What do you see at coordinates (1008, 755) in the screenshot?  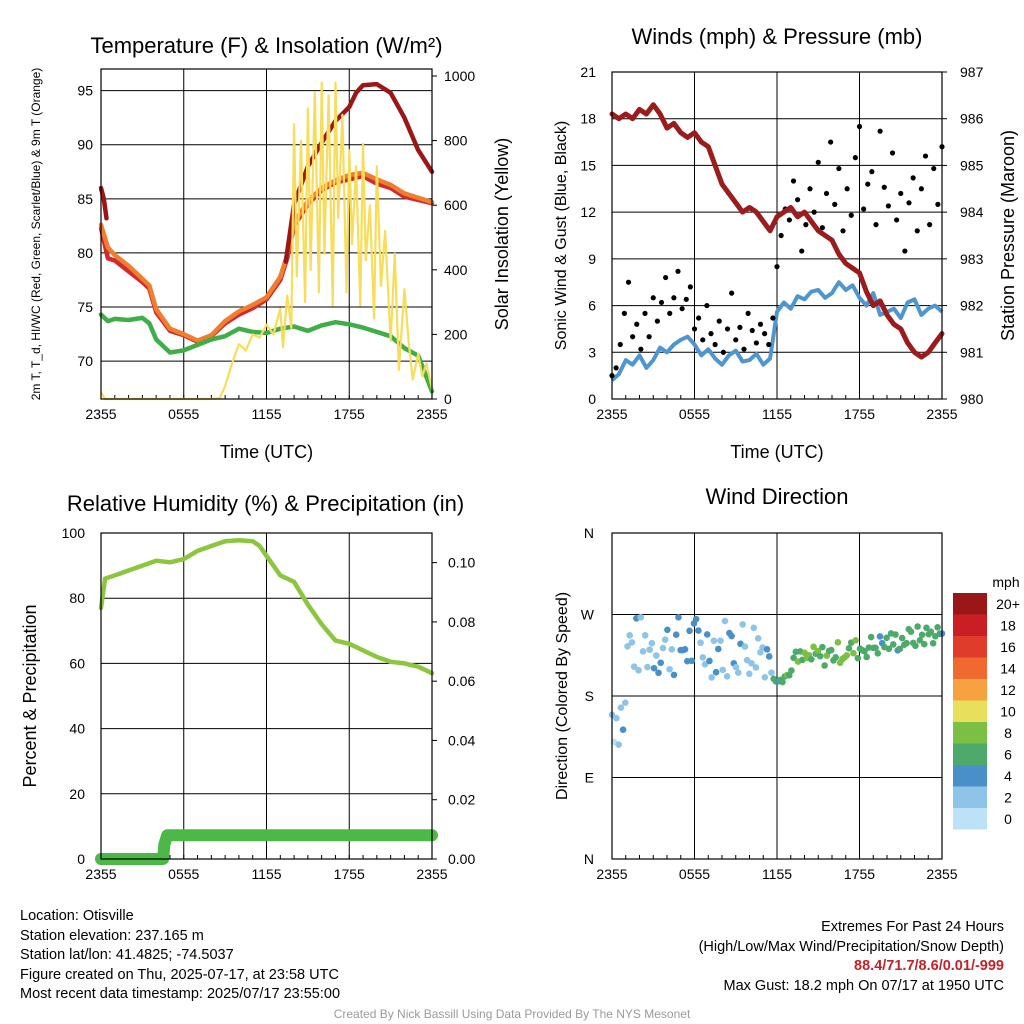 I see `legend-label: 6` at bounding box center [1008, 755].